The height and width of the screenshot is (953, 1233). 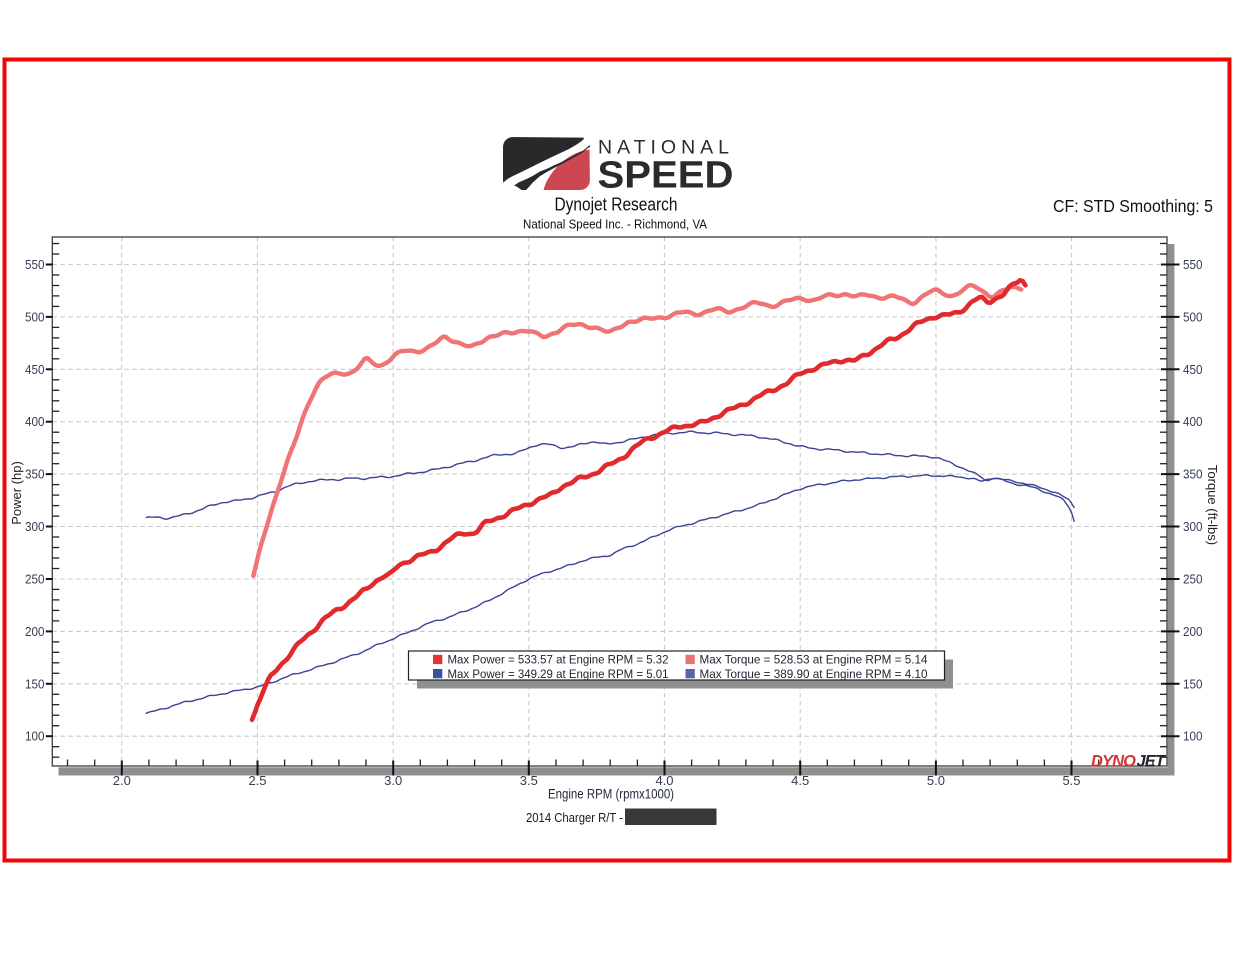 What do you see at coordinates (16, 493) in the screenshot?
I see `svg-text: Power (hp)` at bounding box center [16, 493].